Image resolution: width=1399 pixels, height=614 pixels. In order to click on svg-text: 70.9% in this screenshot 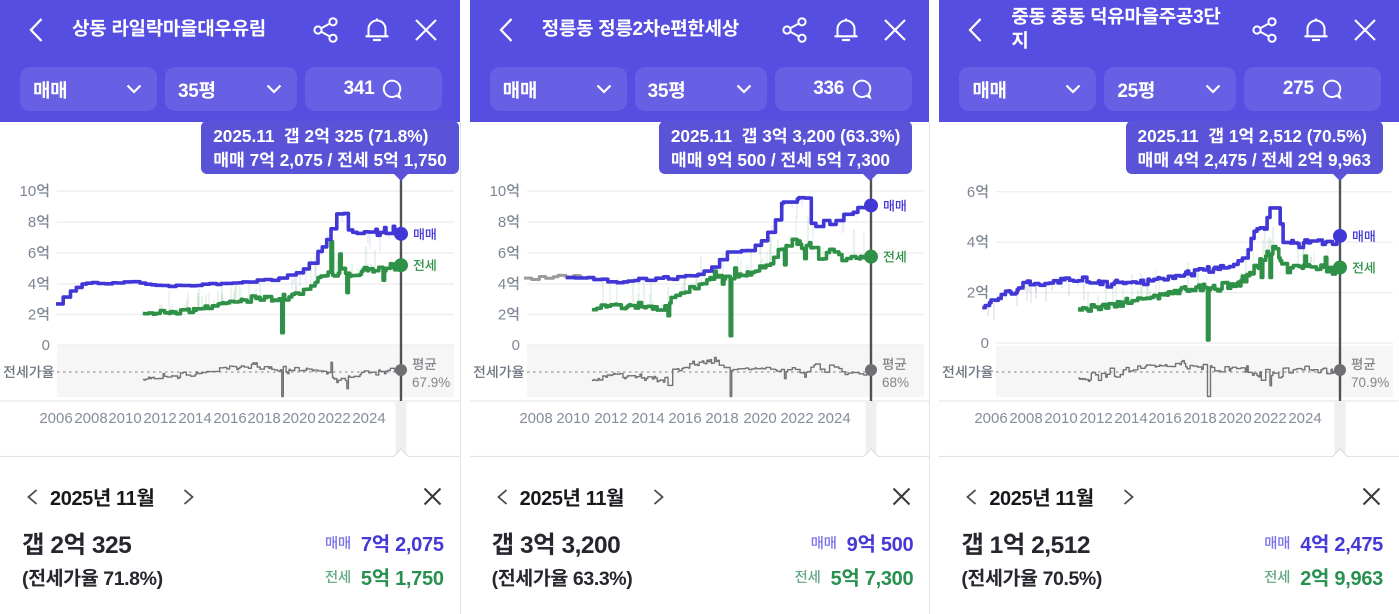, I will do `click(1370, 382)`.